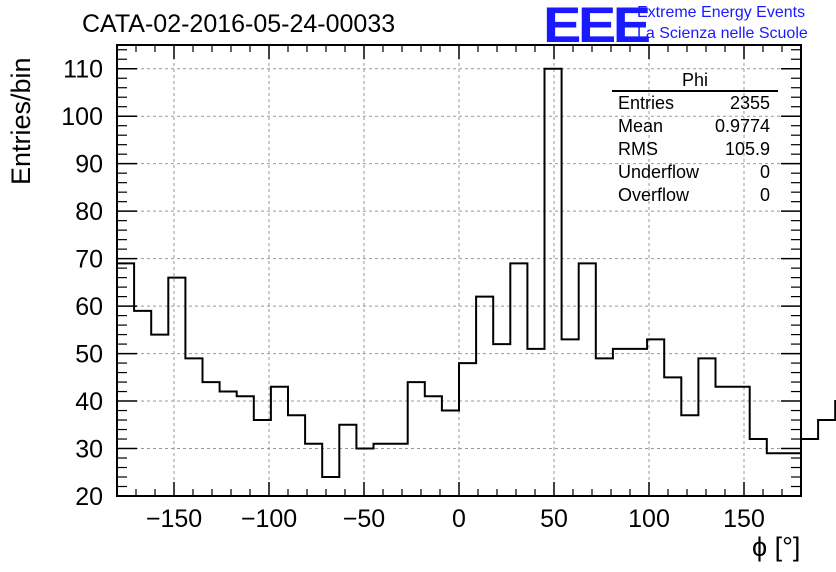 The height and width of the screenshot is (572, 836). Describe the element at coordinates (695, 149) in the screenshot. I see `stats-row-rms: RMS 105.9` at that location.